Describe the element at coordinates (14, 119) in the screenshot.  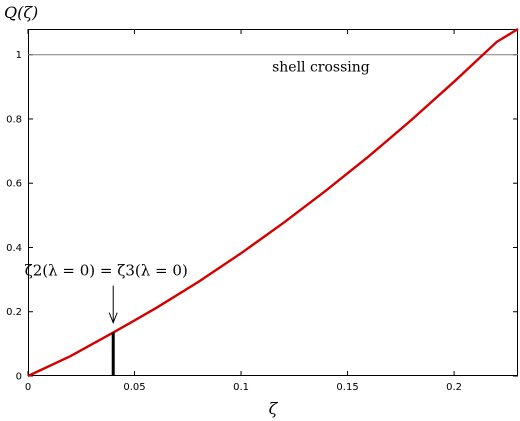
I see `y-tick-label: 0.8` at that location.